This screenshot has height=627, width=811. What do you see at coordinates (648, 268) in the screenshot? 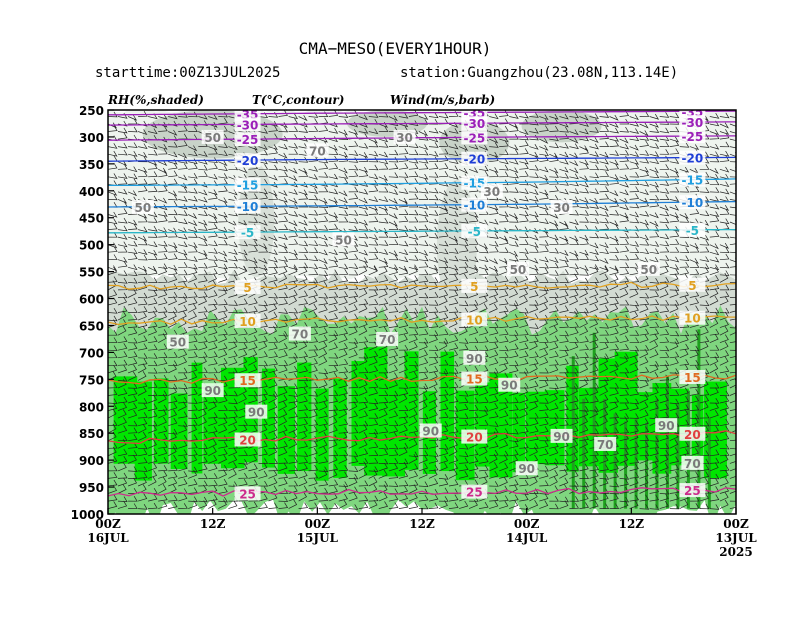
I see `rh-label-bg` at bounding box center [648, 268].